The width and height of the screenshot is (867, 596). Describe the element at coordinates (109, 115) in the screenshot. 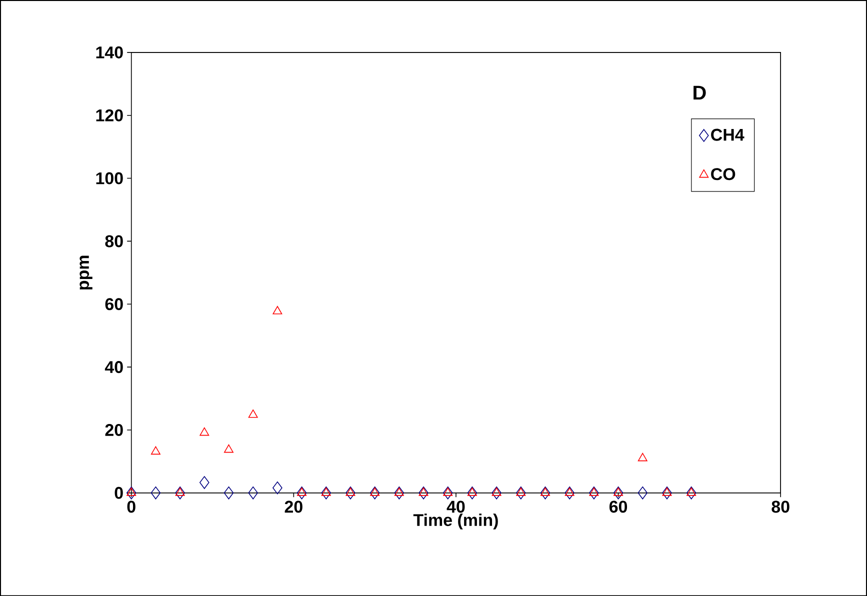

I see `y-tick-label: 120` at that location.